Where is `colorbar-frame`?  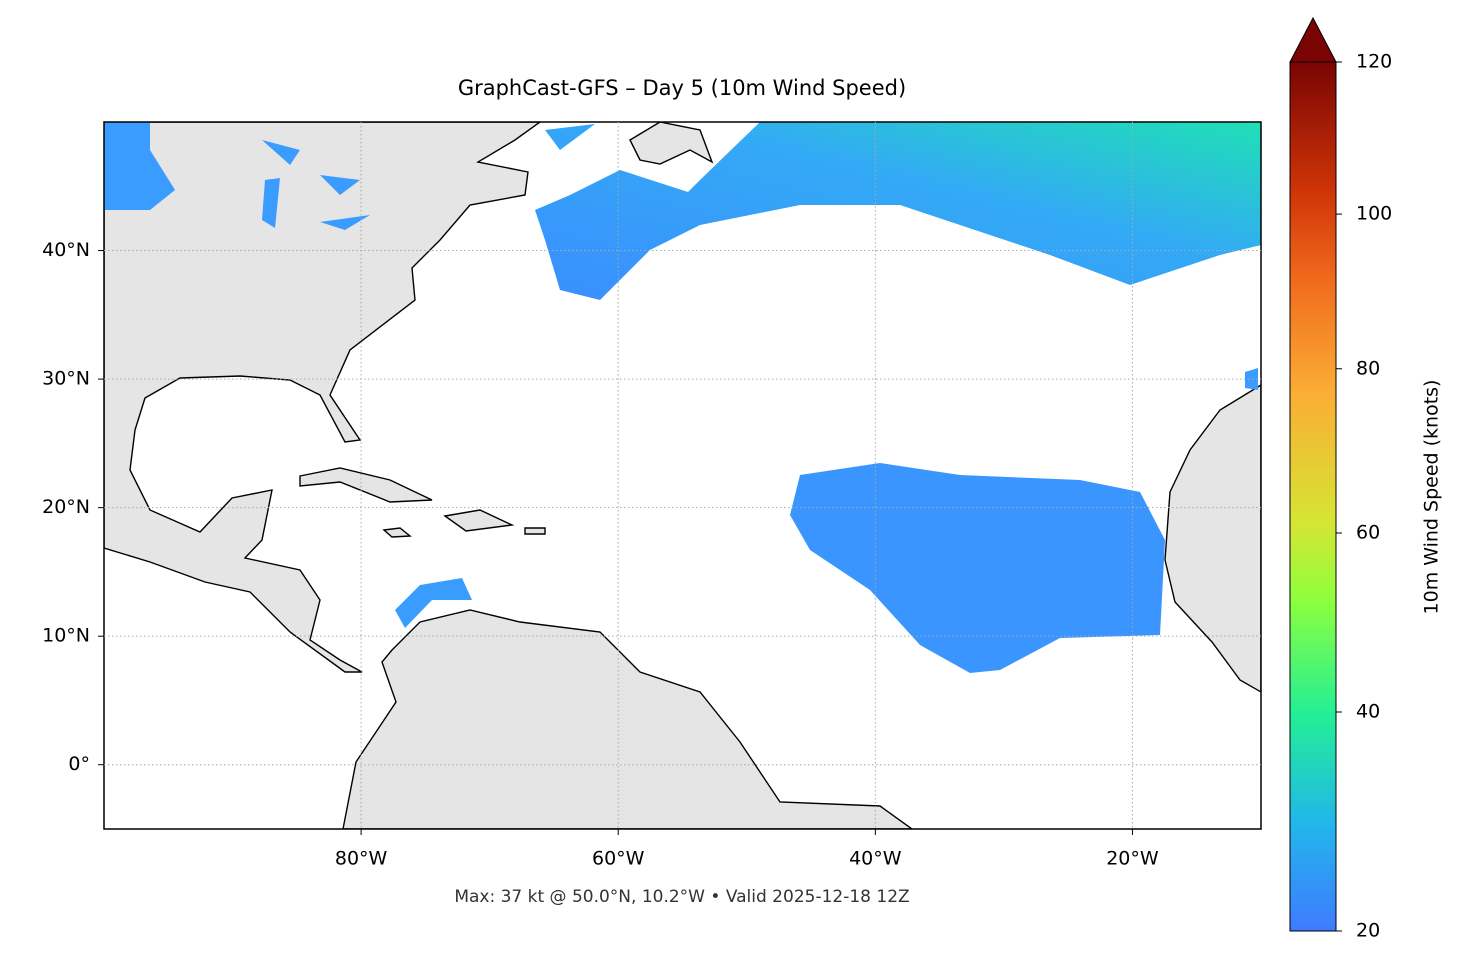 colorbar-frame is located at coordinates (1313, 496).